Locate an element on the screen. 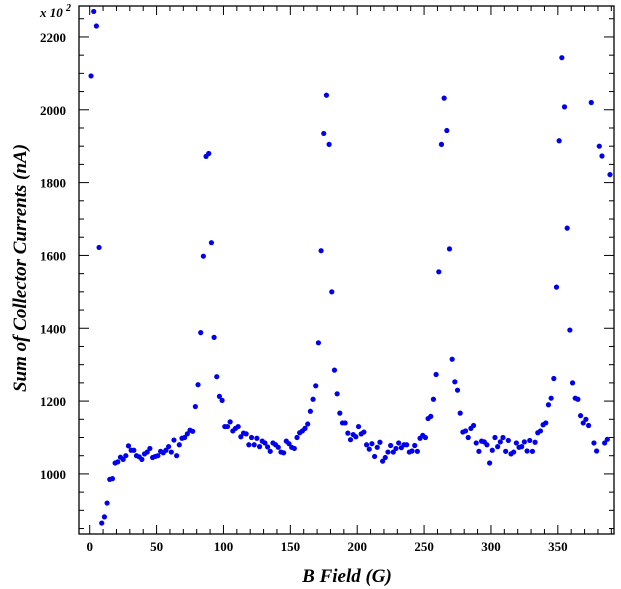  x-tick-label: 300 is located at coordinates (491, 546).